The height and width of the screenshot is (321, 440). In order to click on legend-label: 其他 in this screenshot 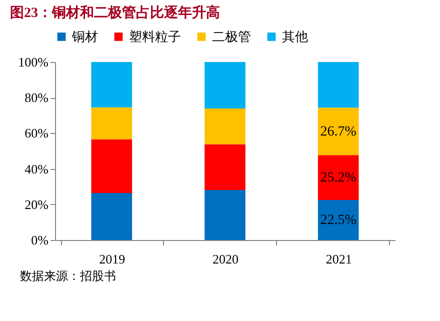, I will do `click(295, 36)`.